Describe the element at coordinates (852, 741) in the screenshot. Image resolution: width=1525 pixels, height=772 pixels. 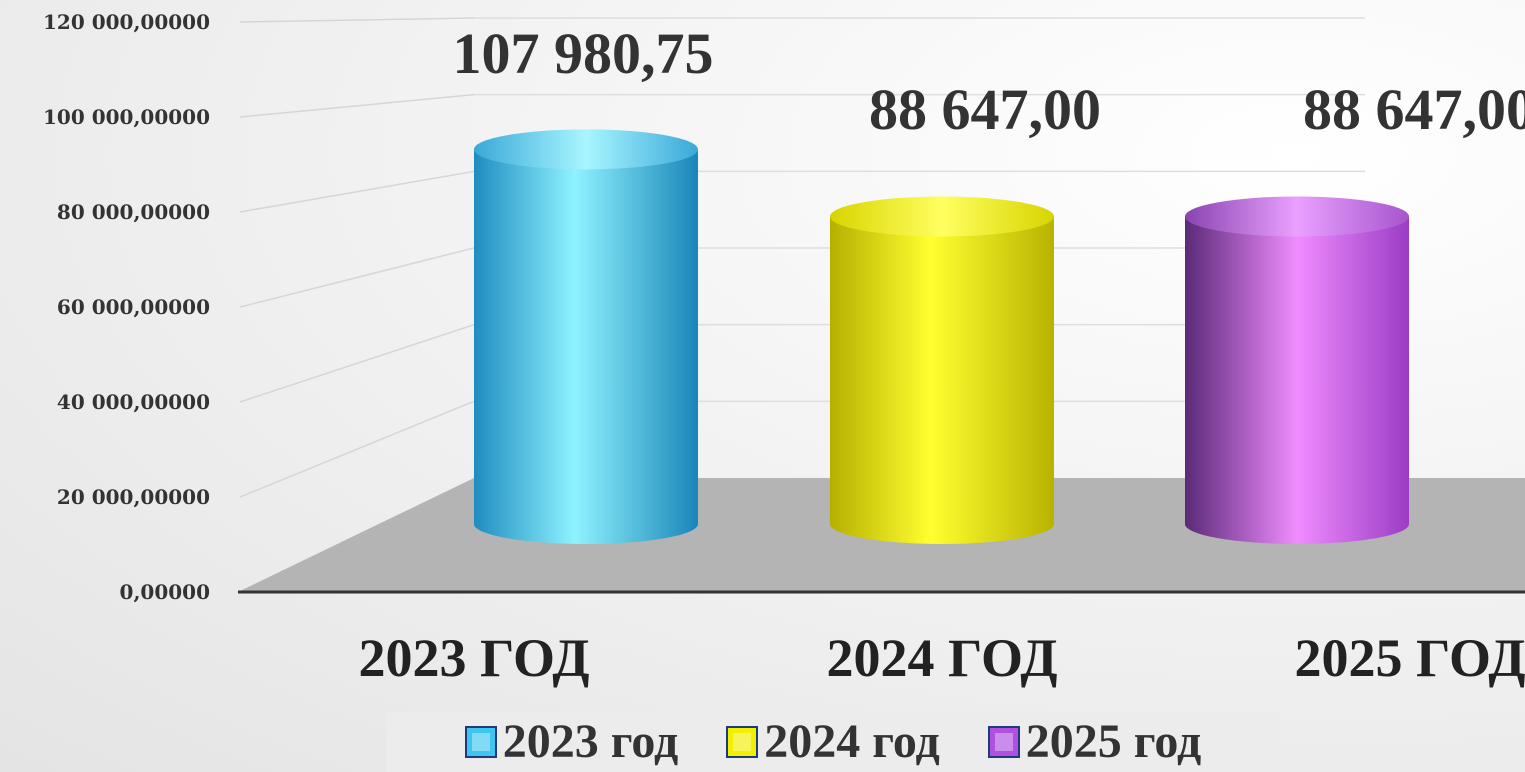
I see `legend-label-2024: 2024 год` at that location.